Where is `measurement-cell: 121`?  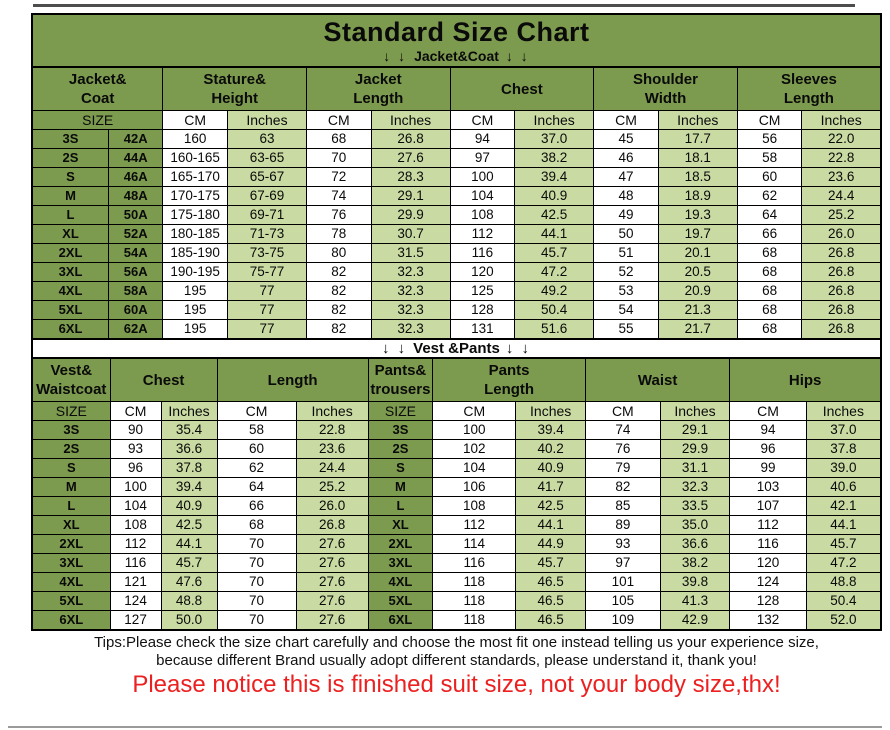
measurement-cell: 121 is located at coordinates (135, 582).